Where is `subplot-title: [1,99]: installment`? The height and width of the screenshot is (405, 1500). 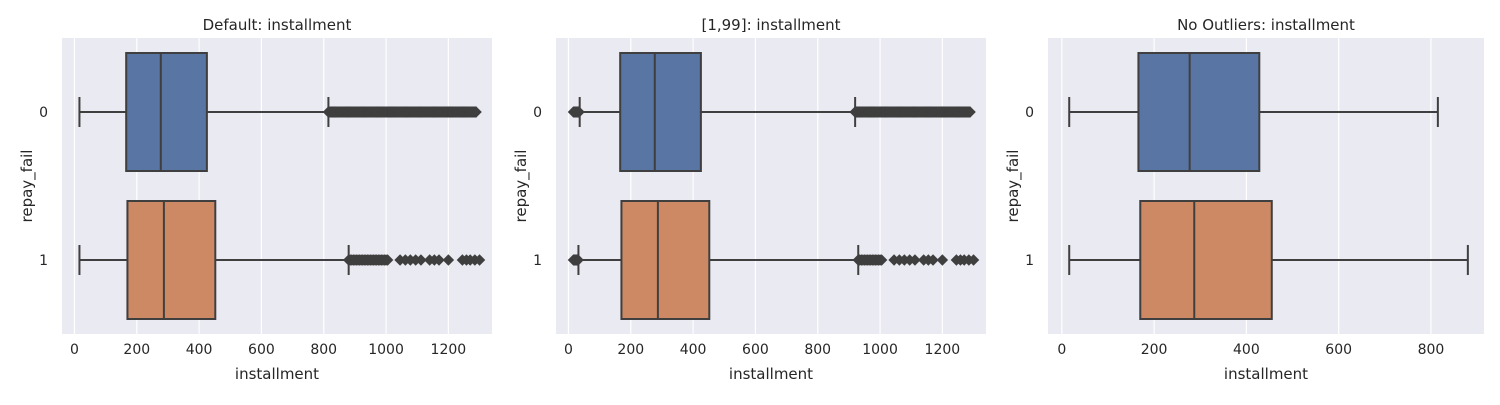 subplot-title: [1,99]: installment is located at coordinates (770, 25).